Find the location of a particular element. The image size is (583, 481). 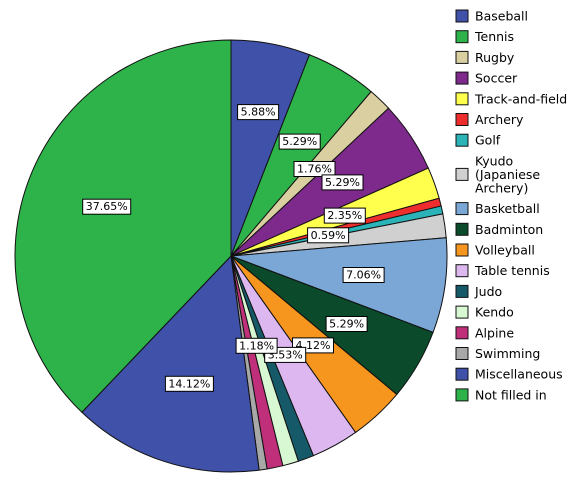

legend-item-golf: Golf is located at coordinates (478, 140).